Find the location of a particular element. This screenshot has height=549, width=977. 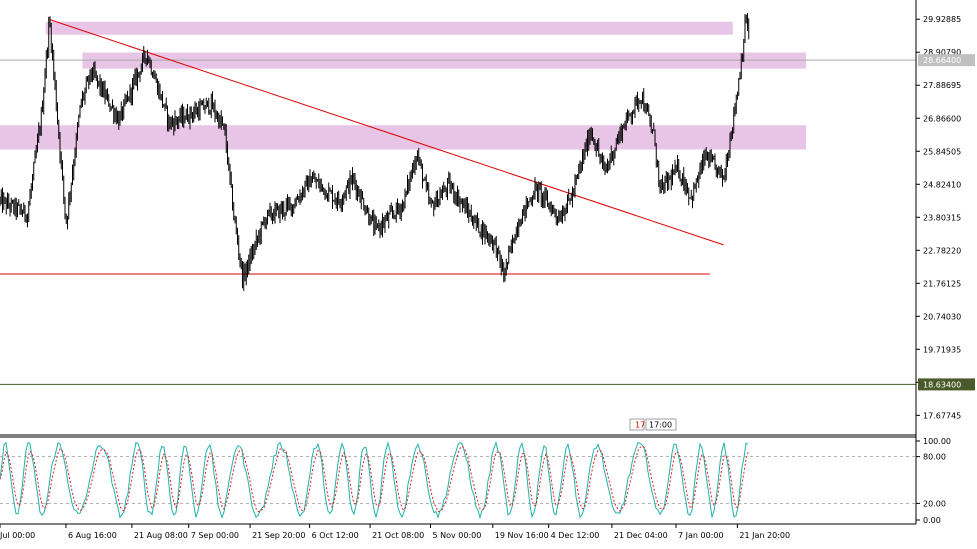

crosshair-time-tag is located at coordinates (661, 424).